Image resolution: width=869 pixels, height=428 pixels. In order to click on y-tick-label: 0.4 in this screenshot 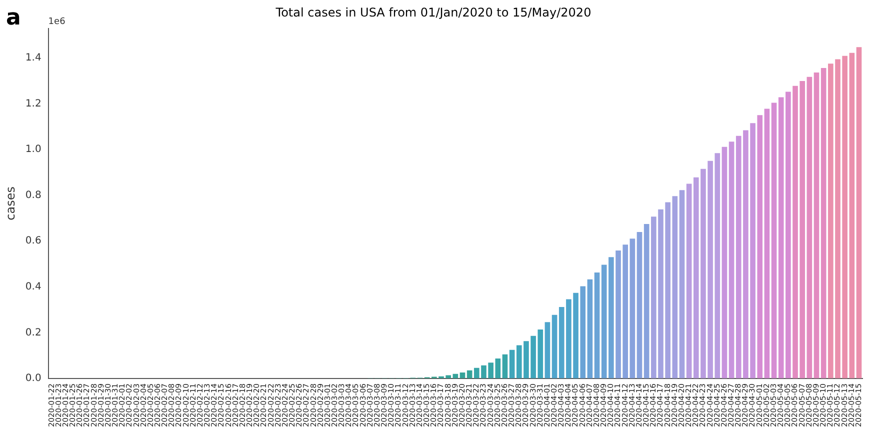, I will do `click(33, 287)`.